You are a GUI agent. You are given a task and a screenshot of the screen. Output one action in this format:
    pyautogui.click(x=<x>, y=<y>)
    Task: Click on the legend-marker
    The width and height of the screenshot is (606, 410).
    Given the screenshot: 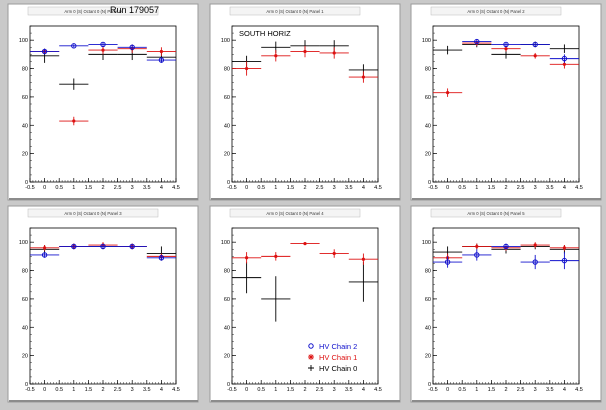 What is the action you would take?
    pyautogui.click(x=311, y=346)
    